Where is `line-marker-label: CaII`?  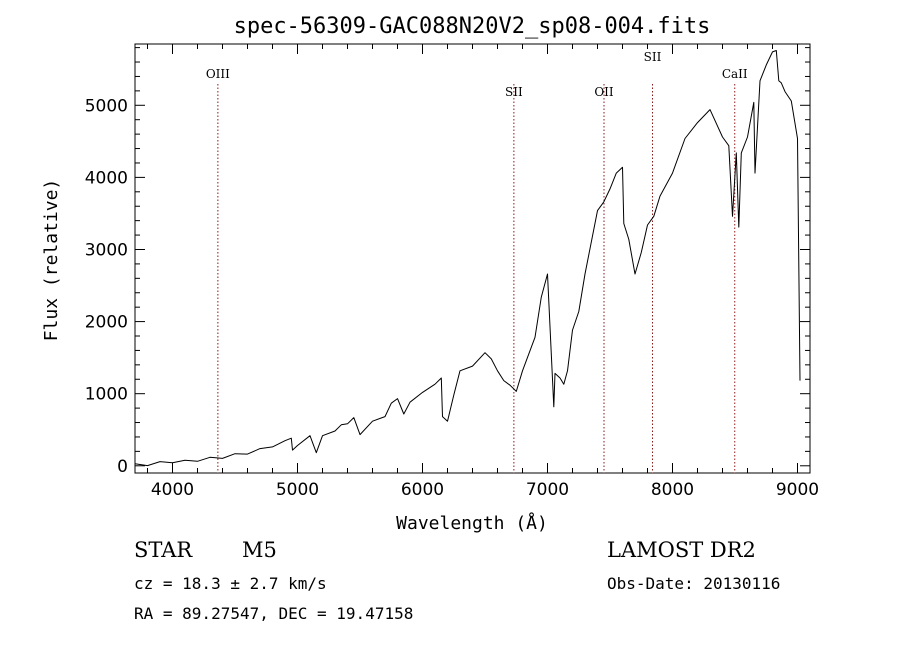 line-marker-label: CaII is located at coordinates (735, 74).